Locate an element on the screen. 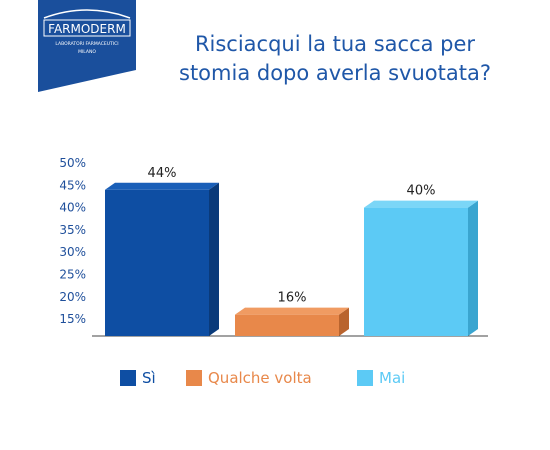 The width and height of the screenshot is (550, 450). y-tick-label: 40% is located at coordinates (72, 208).